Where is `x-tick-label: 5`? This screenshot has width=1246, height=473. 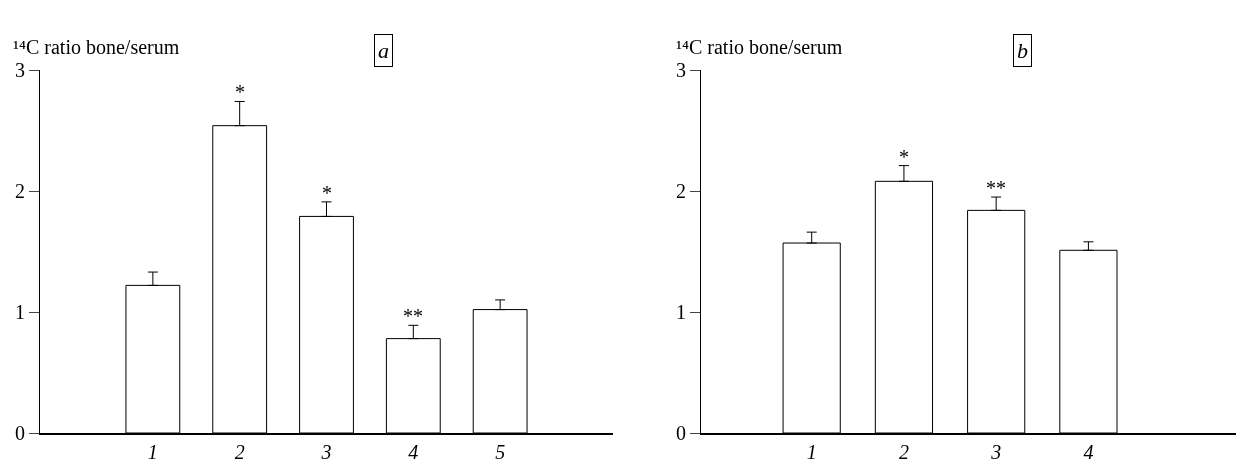
x-tick-label: 5 is located at coordinates (500, 451).